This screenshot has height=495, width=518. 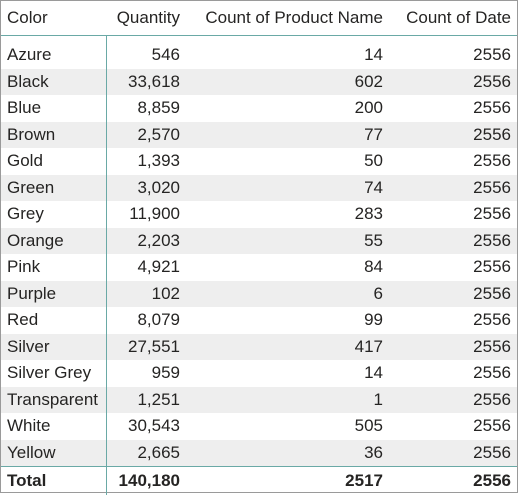 I want to click on table-row: Yellow 2,665 36 2556, so click(x=259, y=453).